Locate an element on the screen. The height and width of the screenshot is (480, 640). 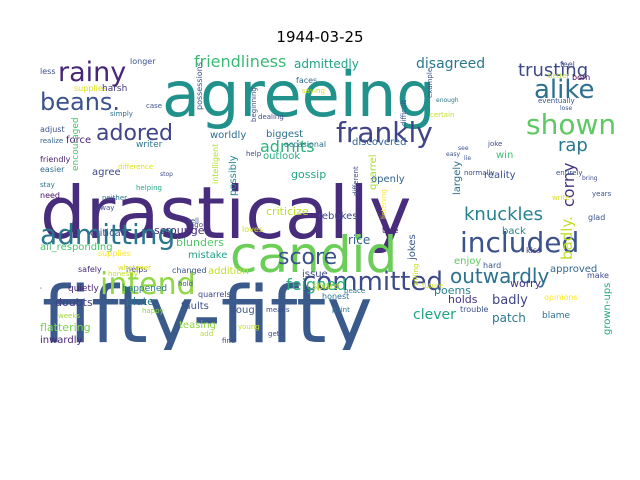
cloud-word-91: happy is located at coordinates (153, 311).